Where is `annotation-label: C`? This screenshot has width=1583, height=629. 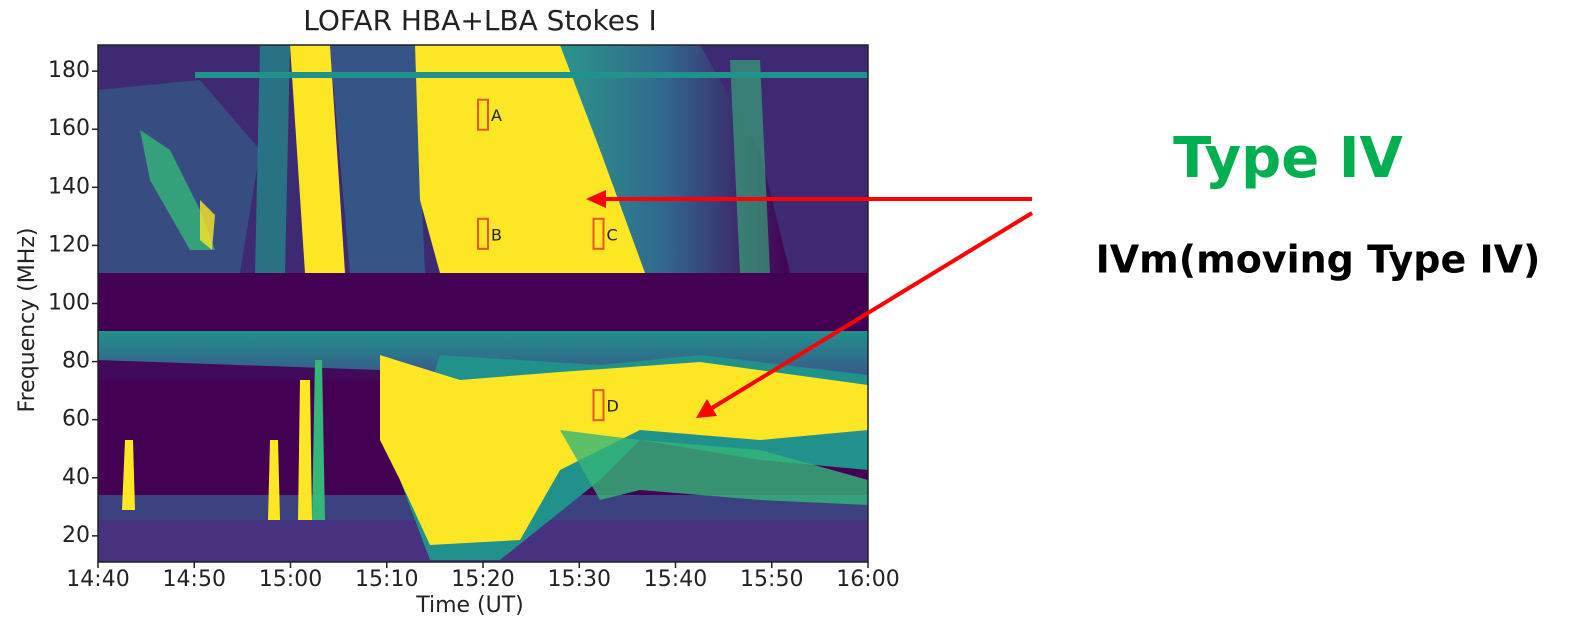
annotation-label: C is located at coordinates (612, 234).